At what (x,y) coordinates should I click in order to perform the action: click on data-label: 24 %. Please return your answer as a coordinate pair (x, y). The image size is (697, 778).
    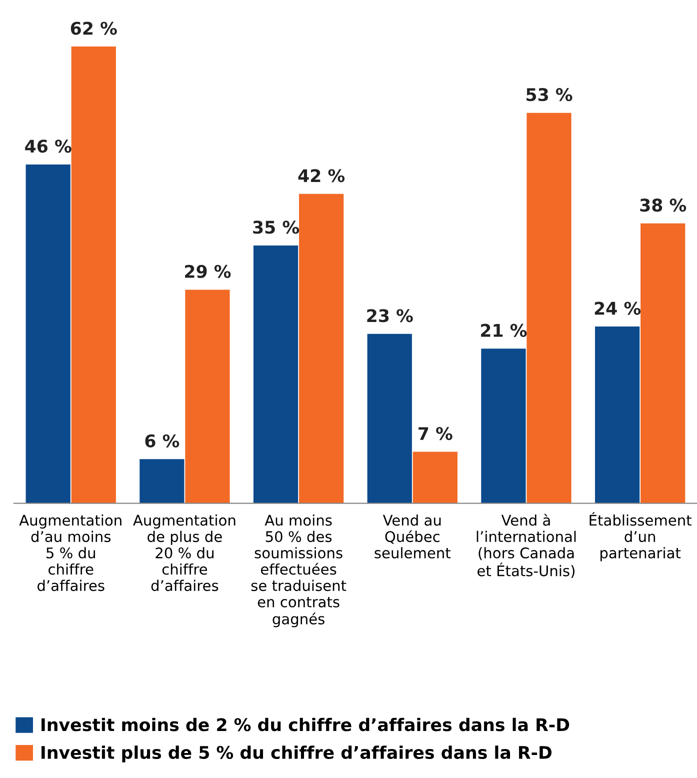
    Looking at the image, I should click on (617, 308).